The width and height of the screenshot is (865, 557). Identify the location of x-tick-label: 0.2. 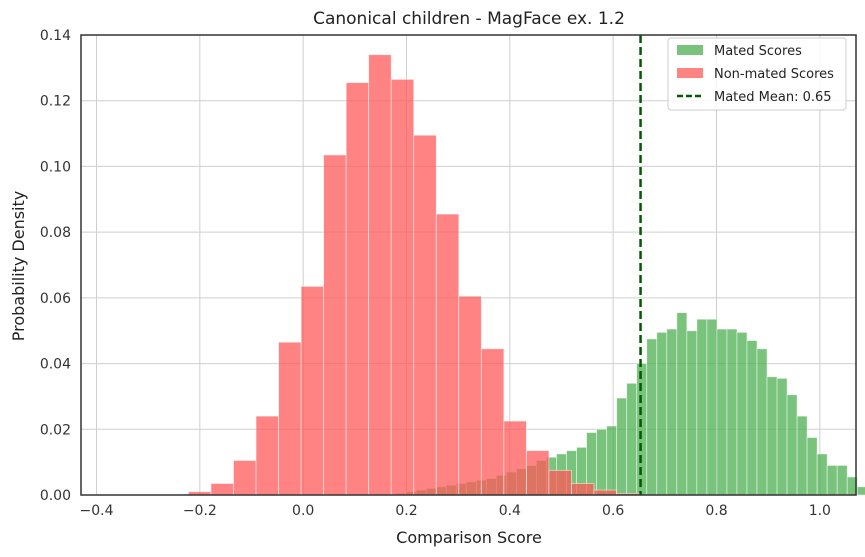
(406, 511).